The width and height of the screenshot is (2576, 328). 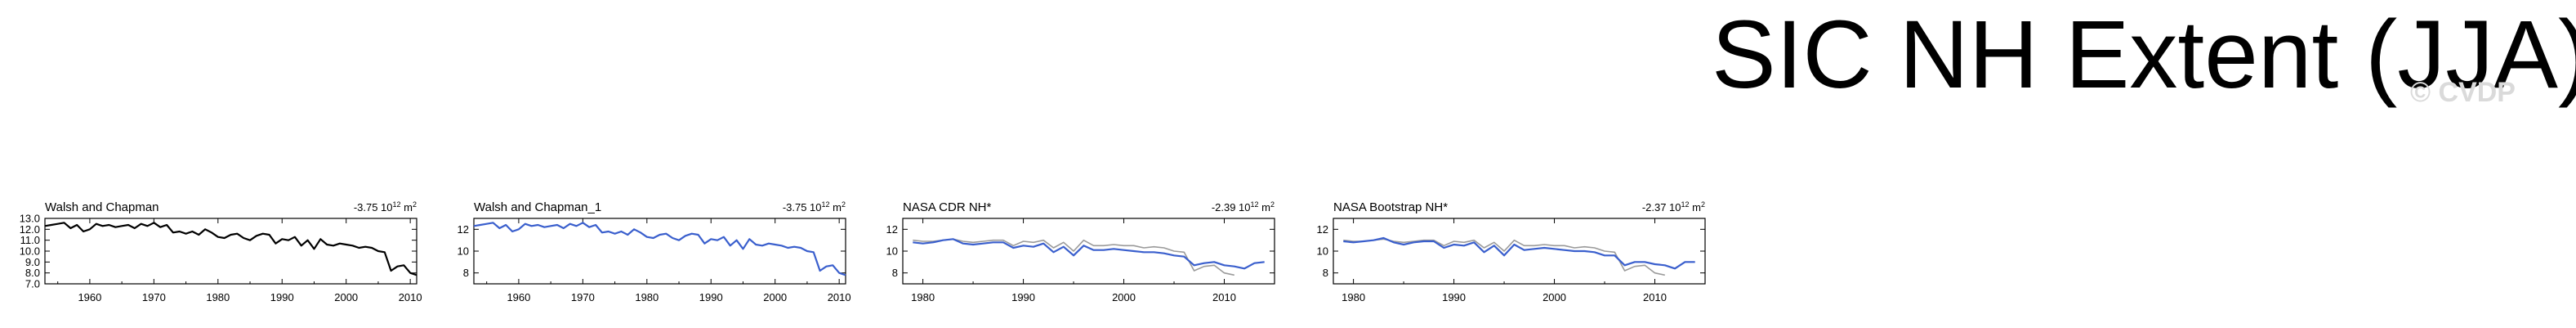 I want to click on watermark: © CVDP, so click(x=2463, y=93).